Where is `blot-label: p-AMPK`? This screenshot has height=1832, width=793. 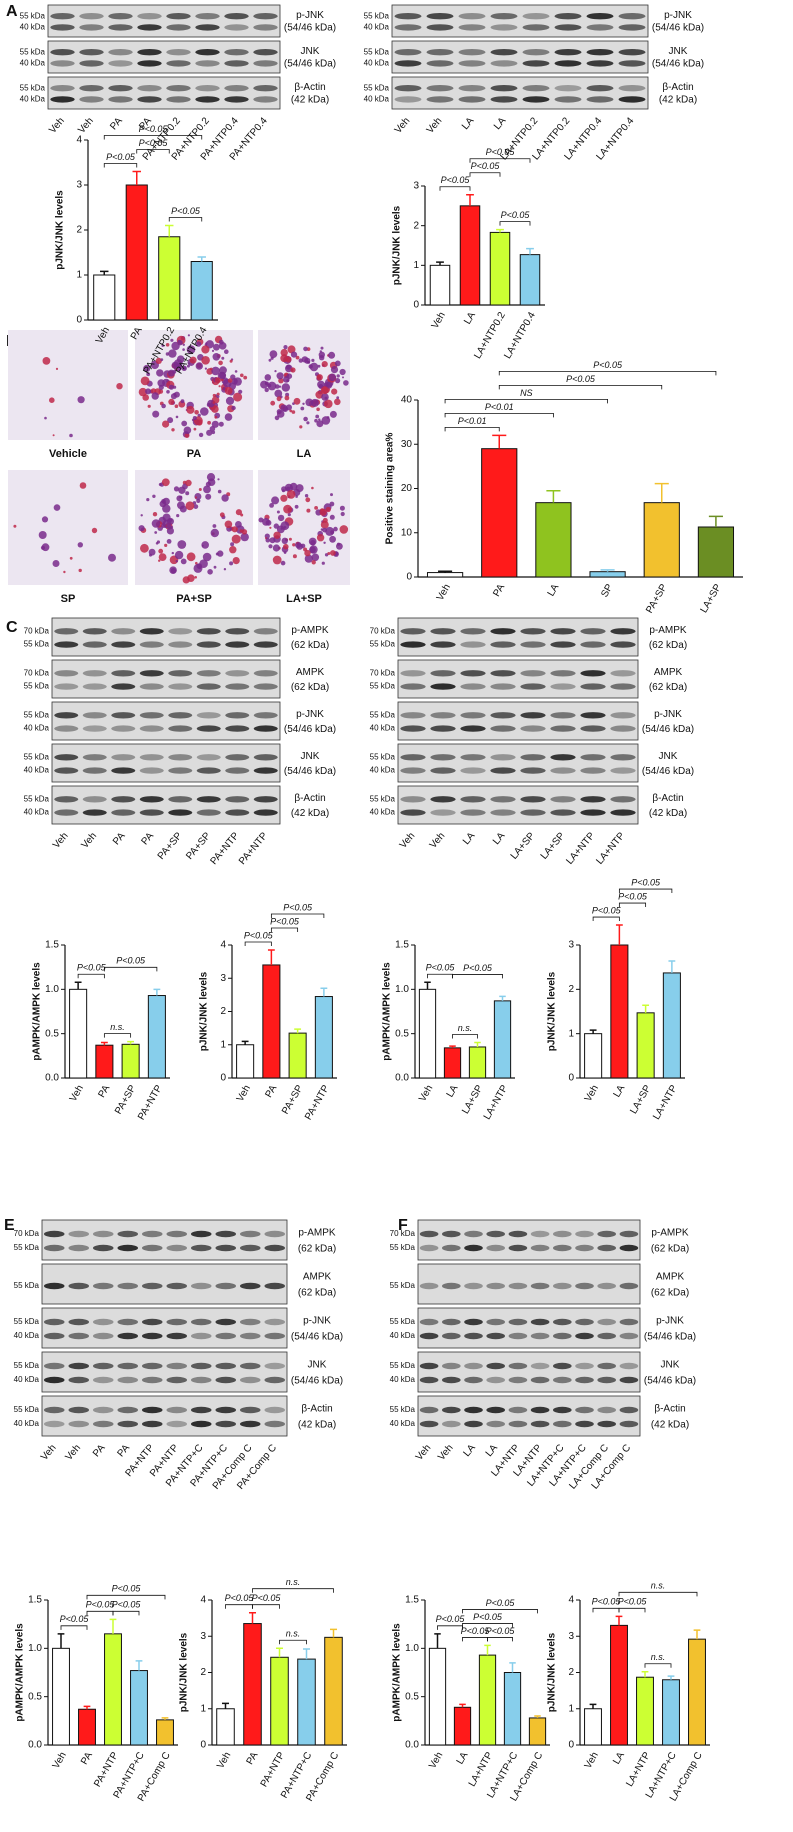
blot-label: p-AMPK is located at coordinates (317, 1232).